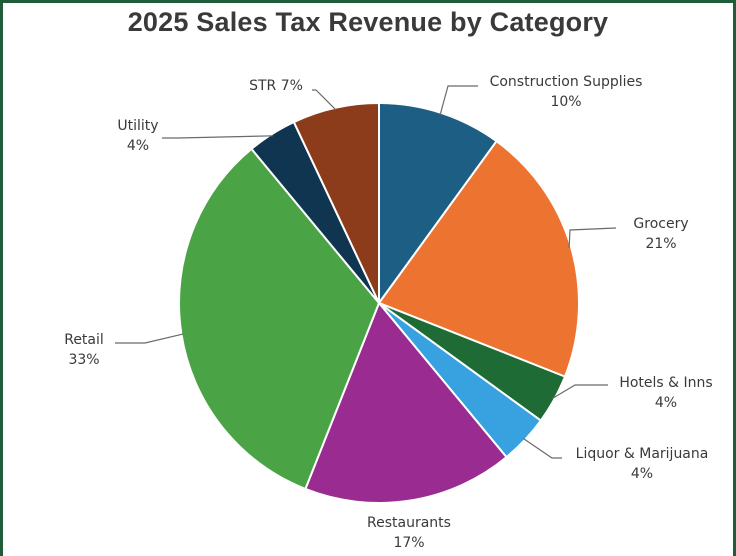 This screenshot has width=736, height=556. Describe the element at coordinates (665, 393) in the screenshot. I see `slice-label: Hotels & Inns 4%` at that location.